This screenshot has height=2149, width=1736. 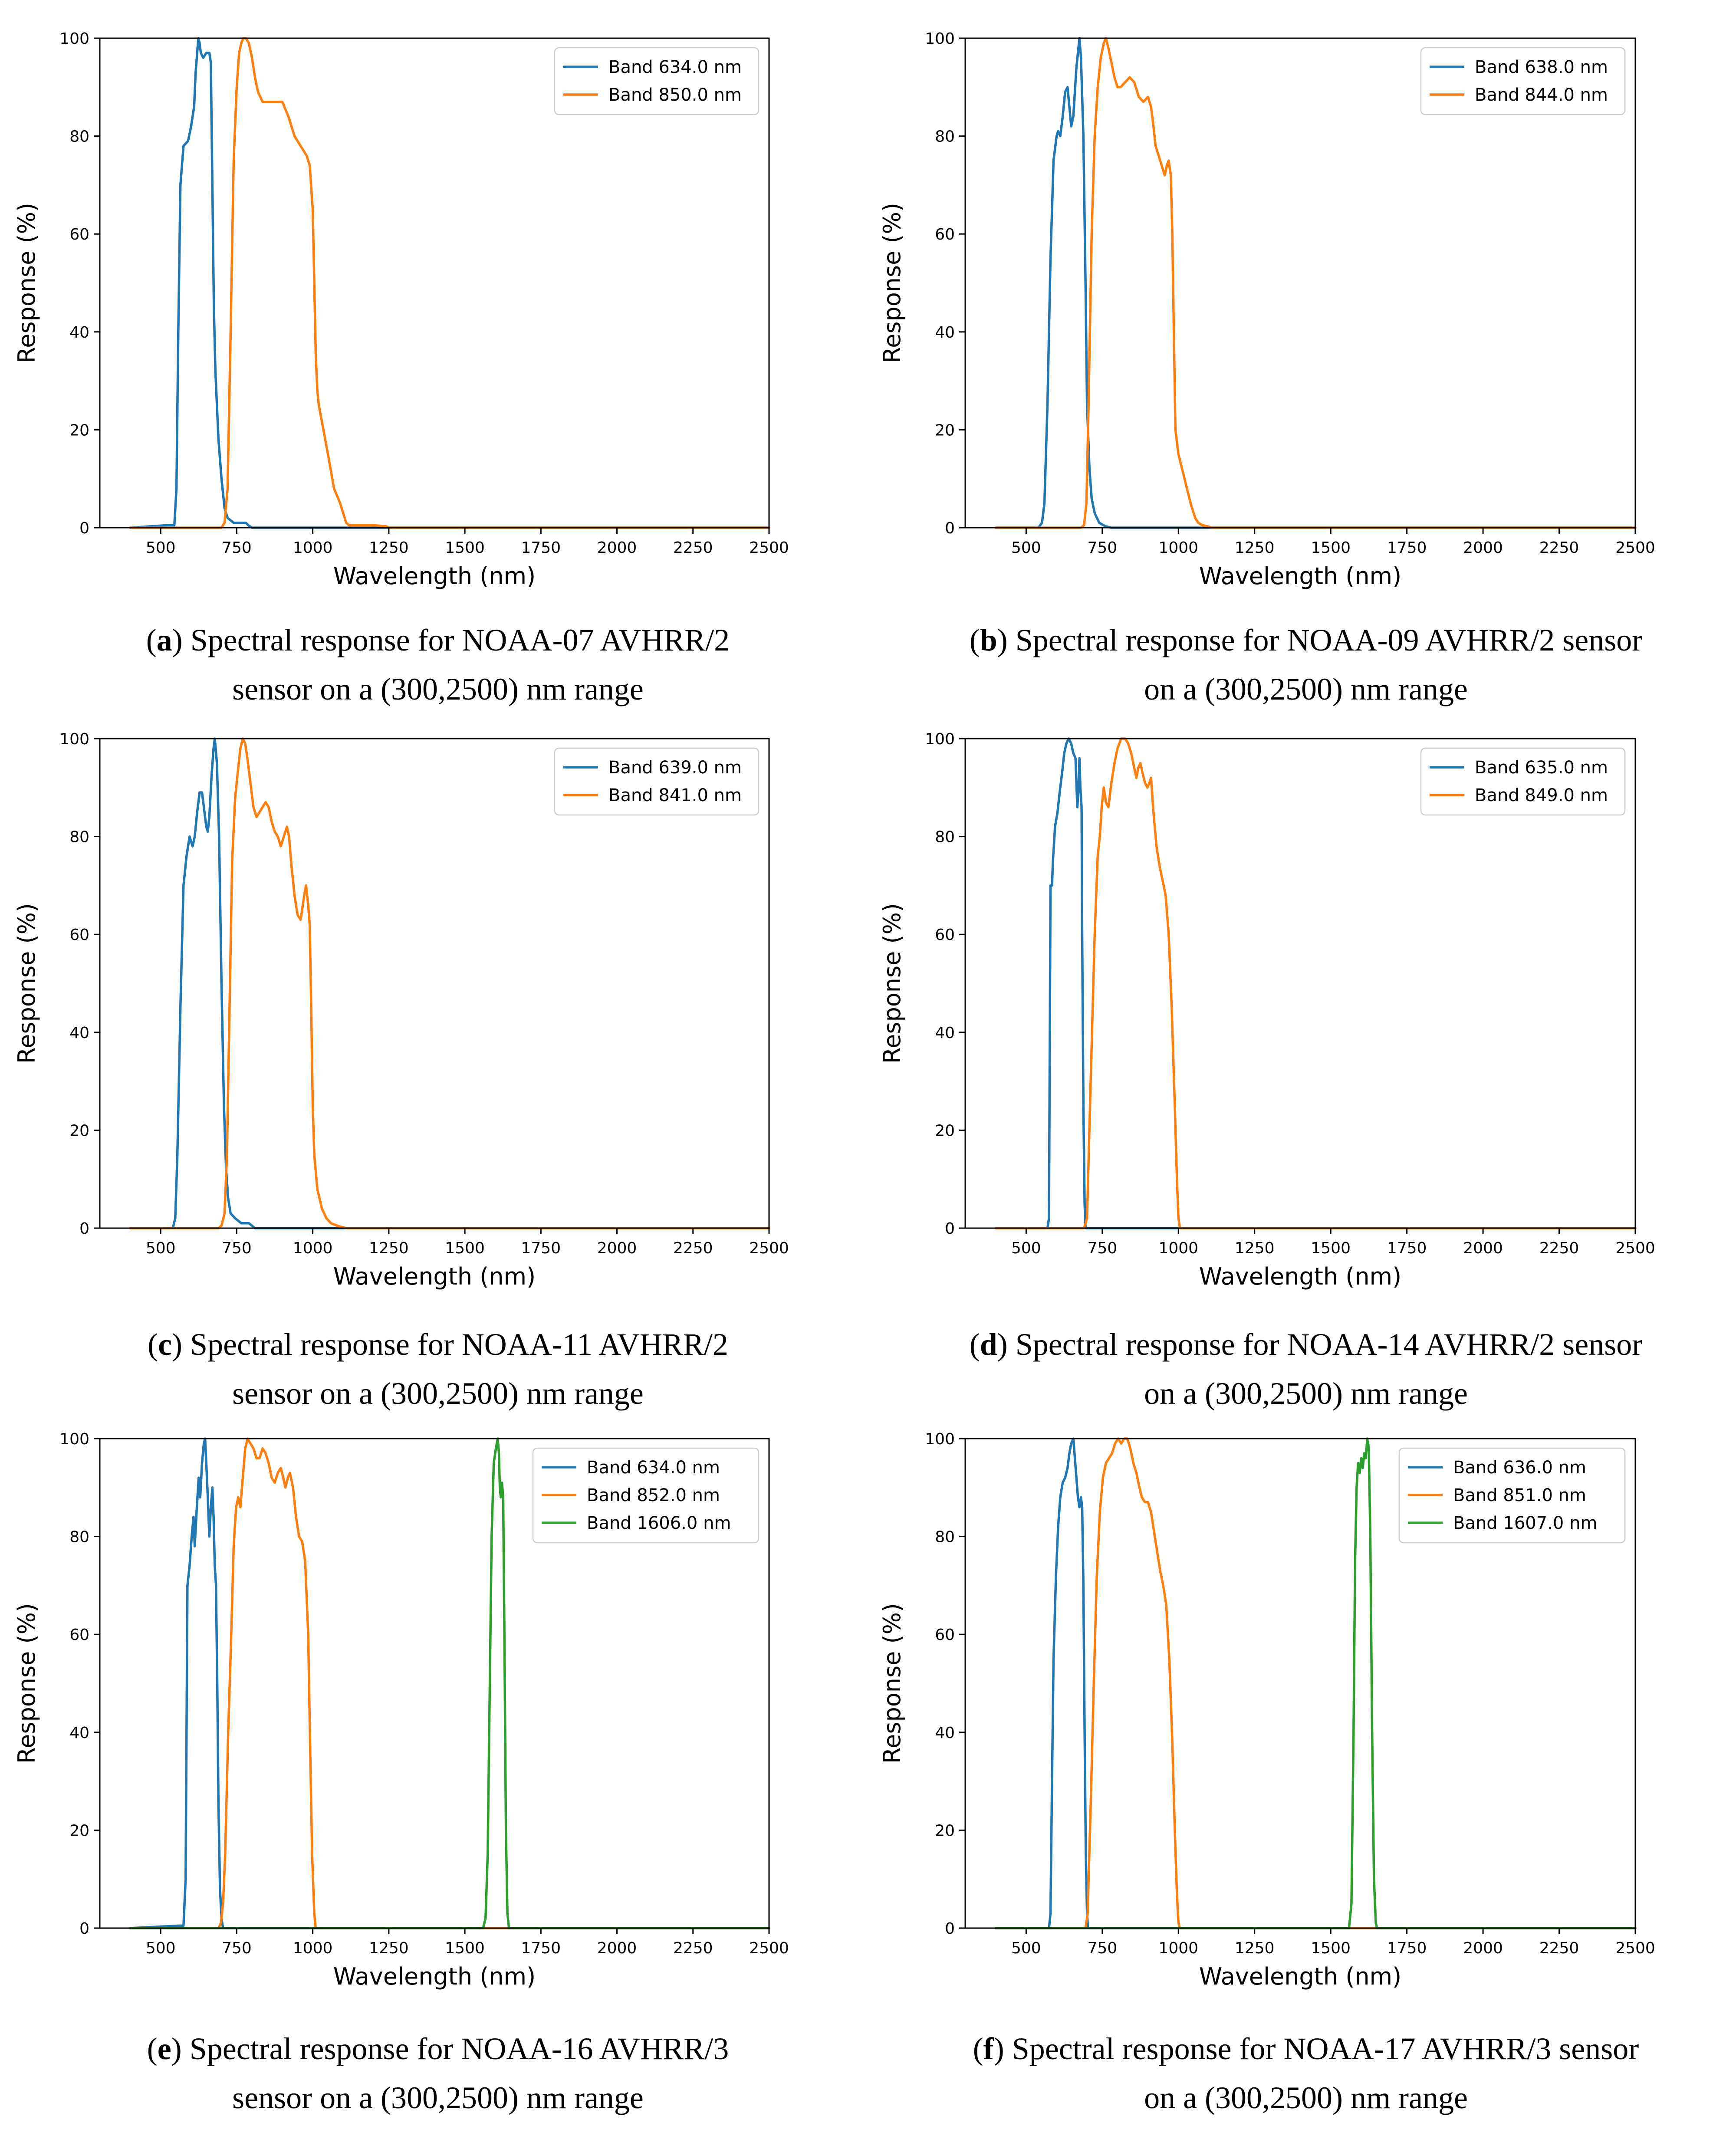 I want to click on x-axis-label-d: Wavelength (nm), so click(x=1300, y=1276).